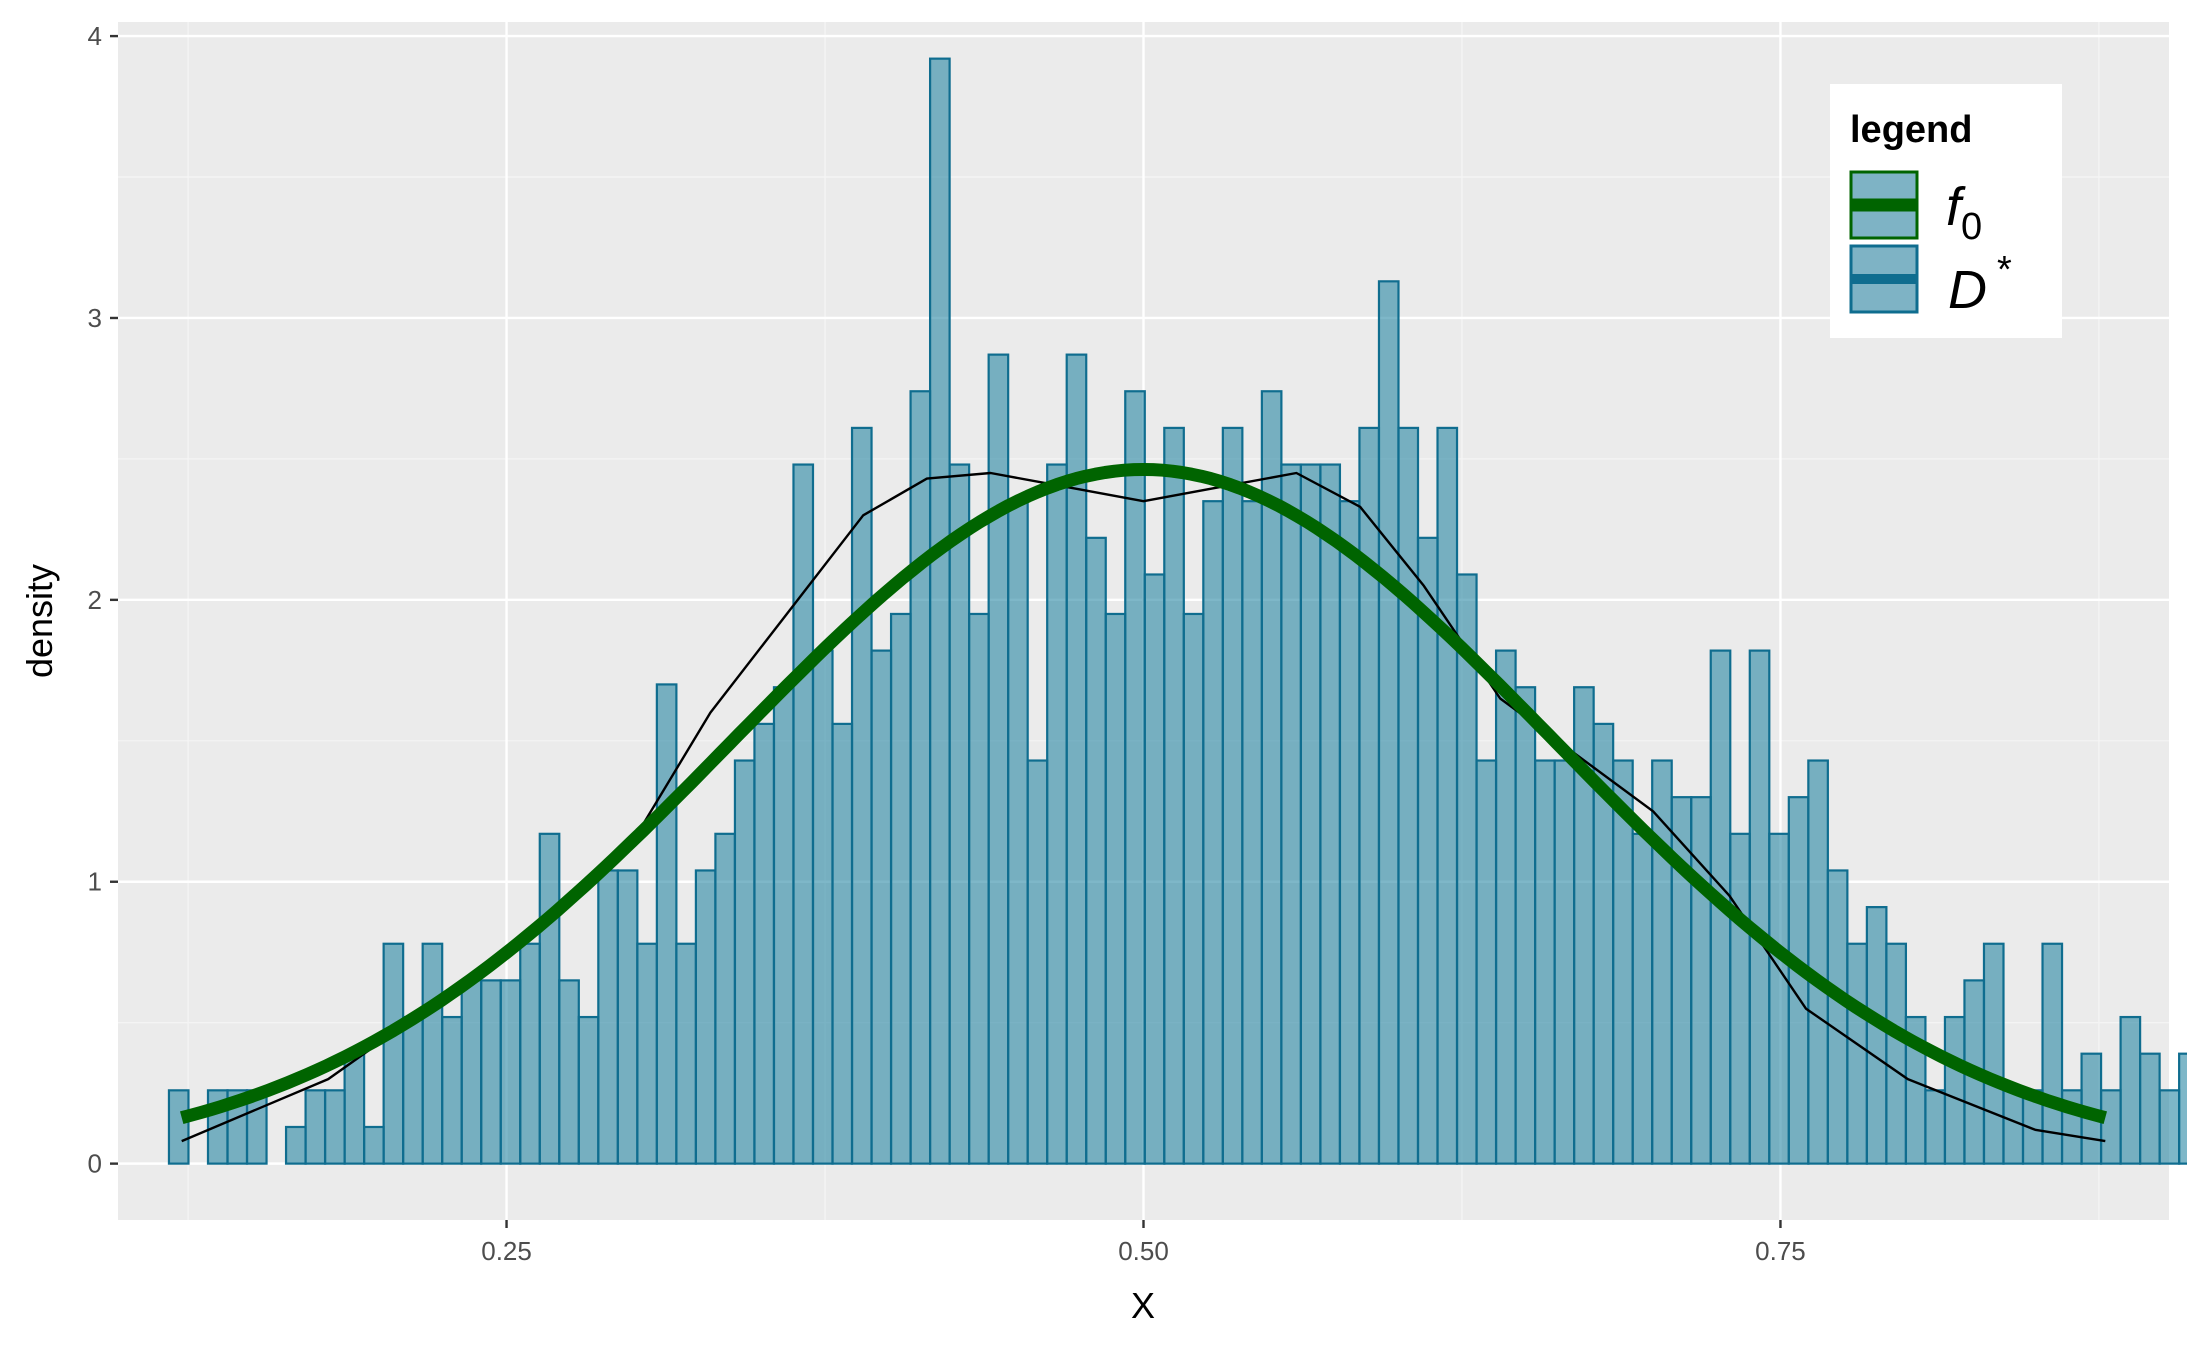 The width and height of the screenshot is (2187, 1350). Describe the element at coordinates (95, 318) in the screenshot. I see `y-tick-label: 3` at that location.